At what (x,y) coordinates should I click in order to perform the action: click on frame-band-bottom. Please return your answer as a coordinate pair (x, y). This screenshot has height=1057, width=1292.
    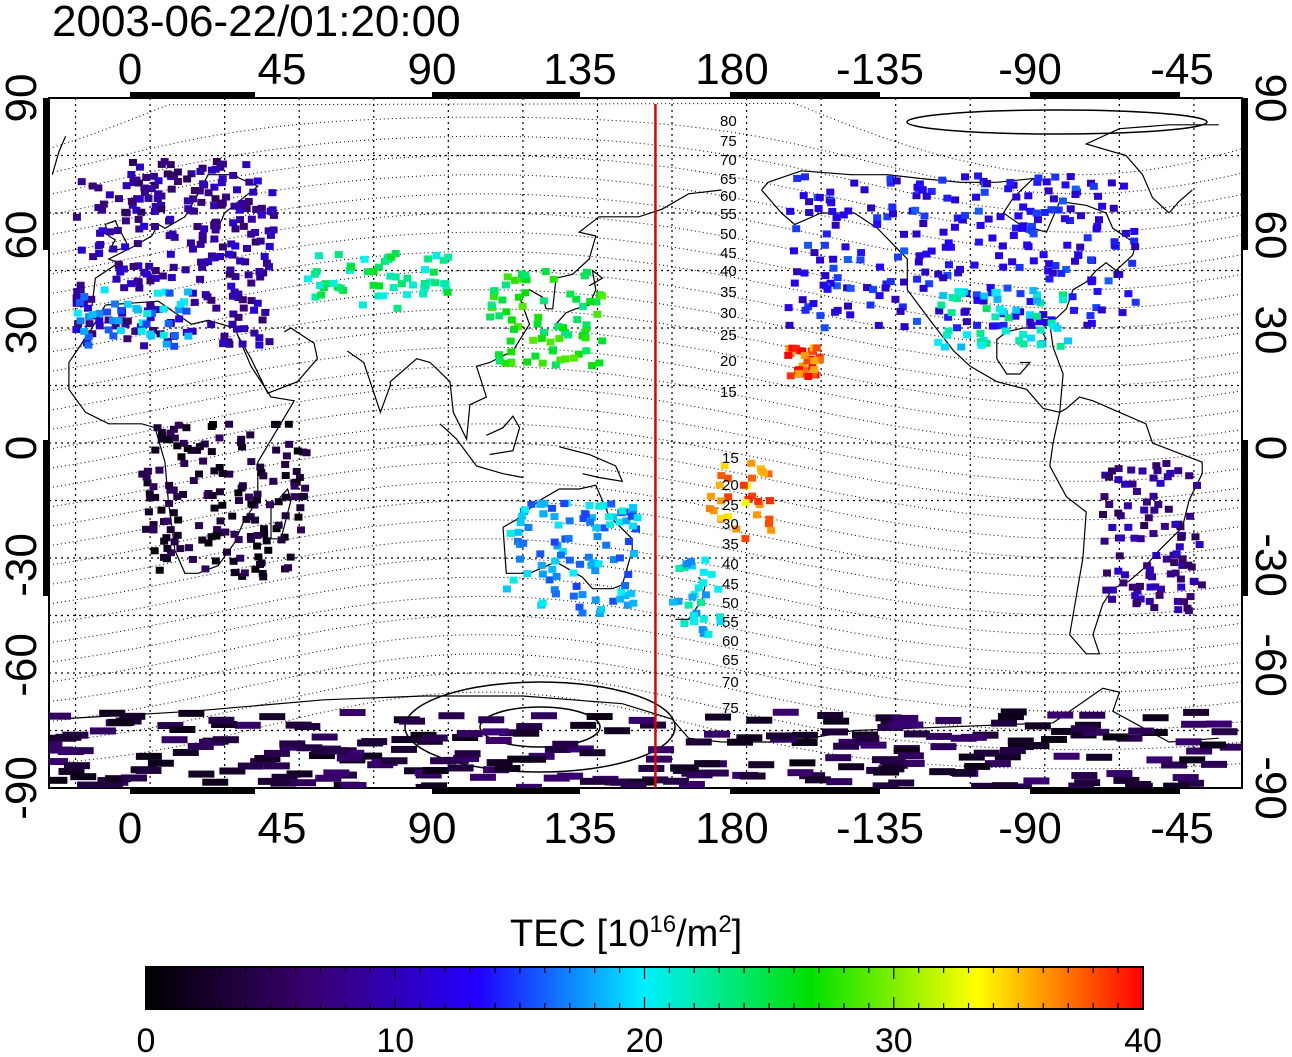
    Looking at the image, I should click on (506, 791).